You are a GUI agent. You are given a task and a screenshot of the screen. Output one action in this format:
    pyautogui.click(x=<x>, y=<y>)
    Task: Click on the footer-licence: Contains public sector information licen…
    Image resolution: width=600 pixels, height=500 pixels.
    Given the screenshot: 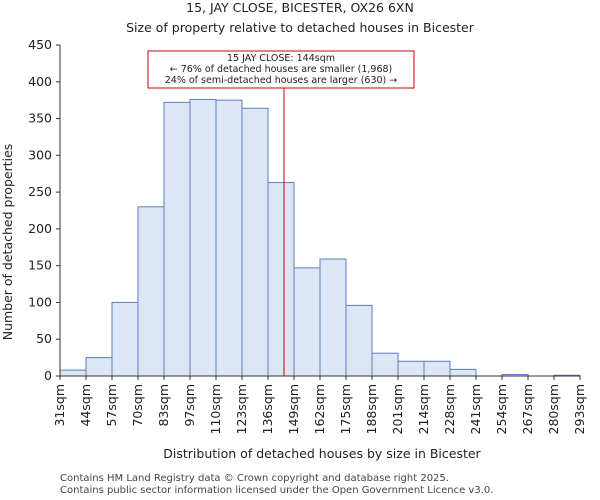 What is the action you would take?
    pyautogui.click(x=277, y=490)
    